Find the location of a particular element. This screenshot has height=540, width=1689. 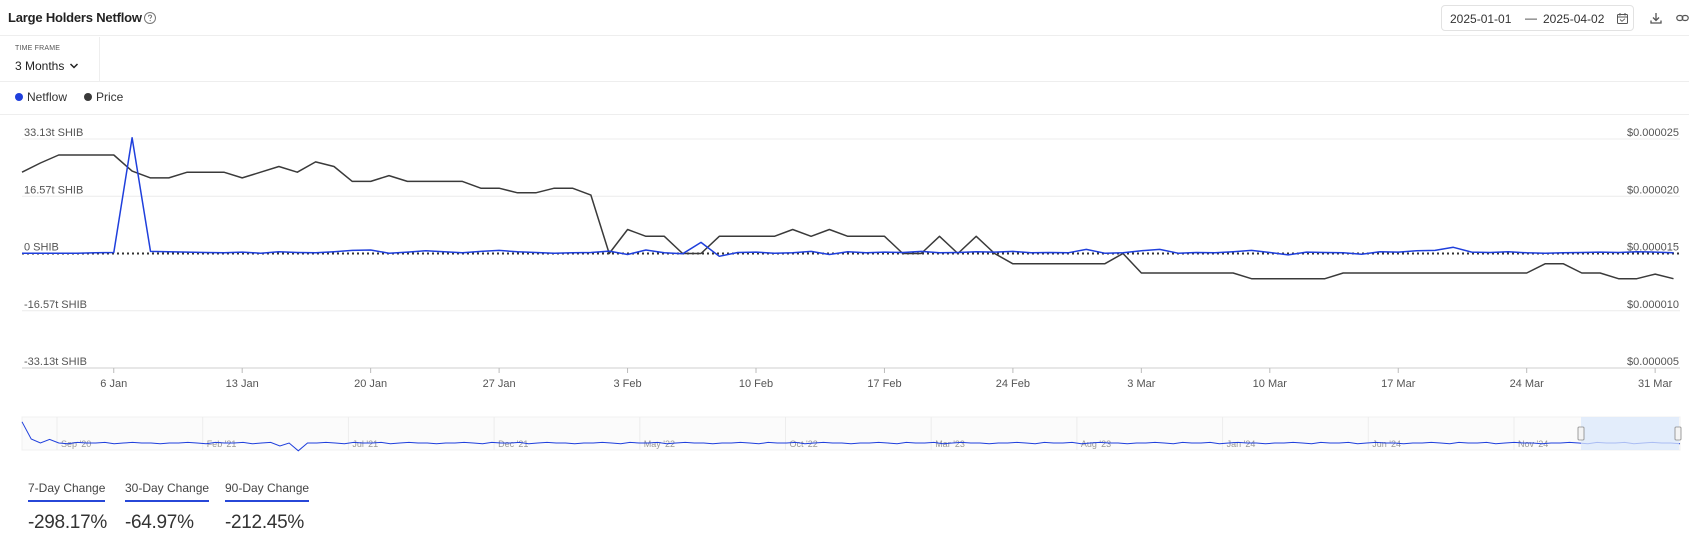

x-tick-label: 13 Jan is located at coordinates (242, 384).